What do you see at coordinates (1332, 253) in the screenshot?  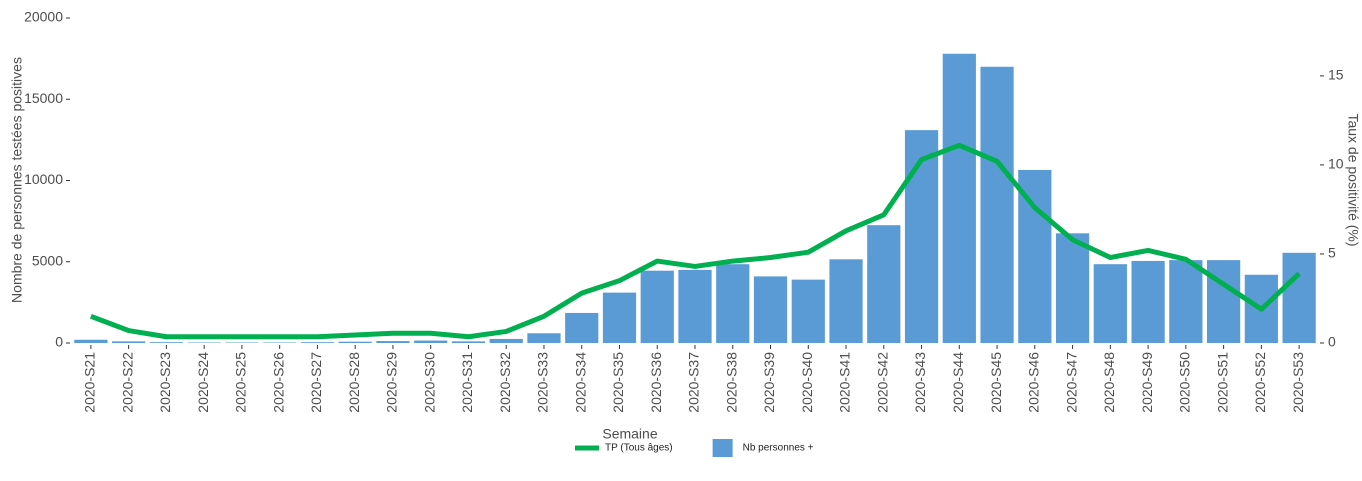 I see `y2-tick-label: 5` at bounding box center [1332, 253].